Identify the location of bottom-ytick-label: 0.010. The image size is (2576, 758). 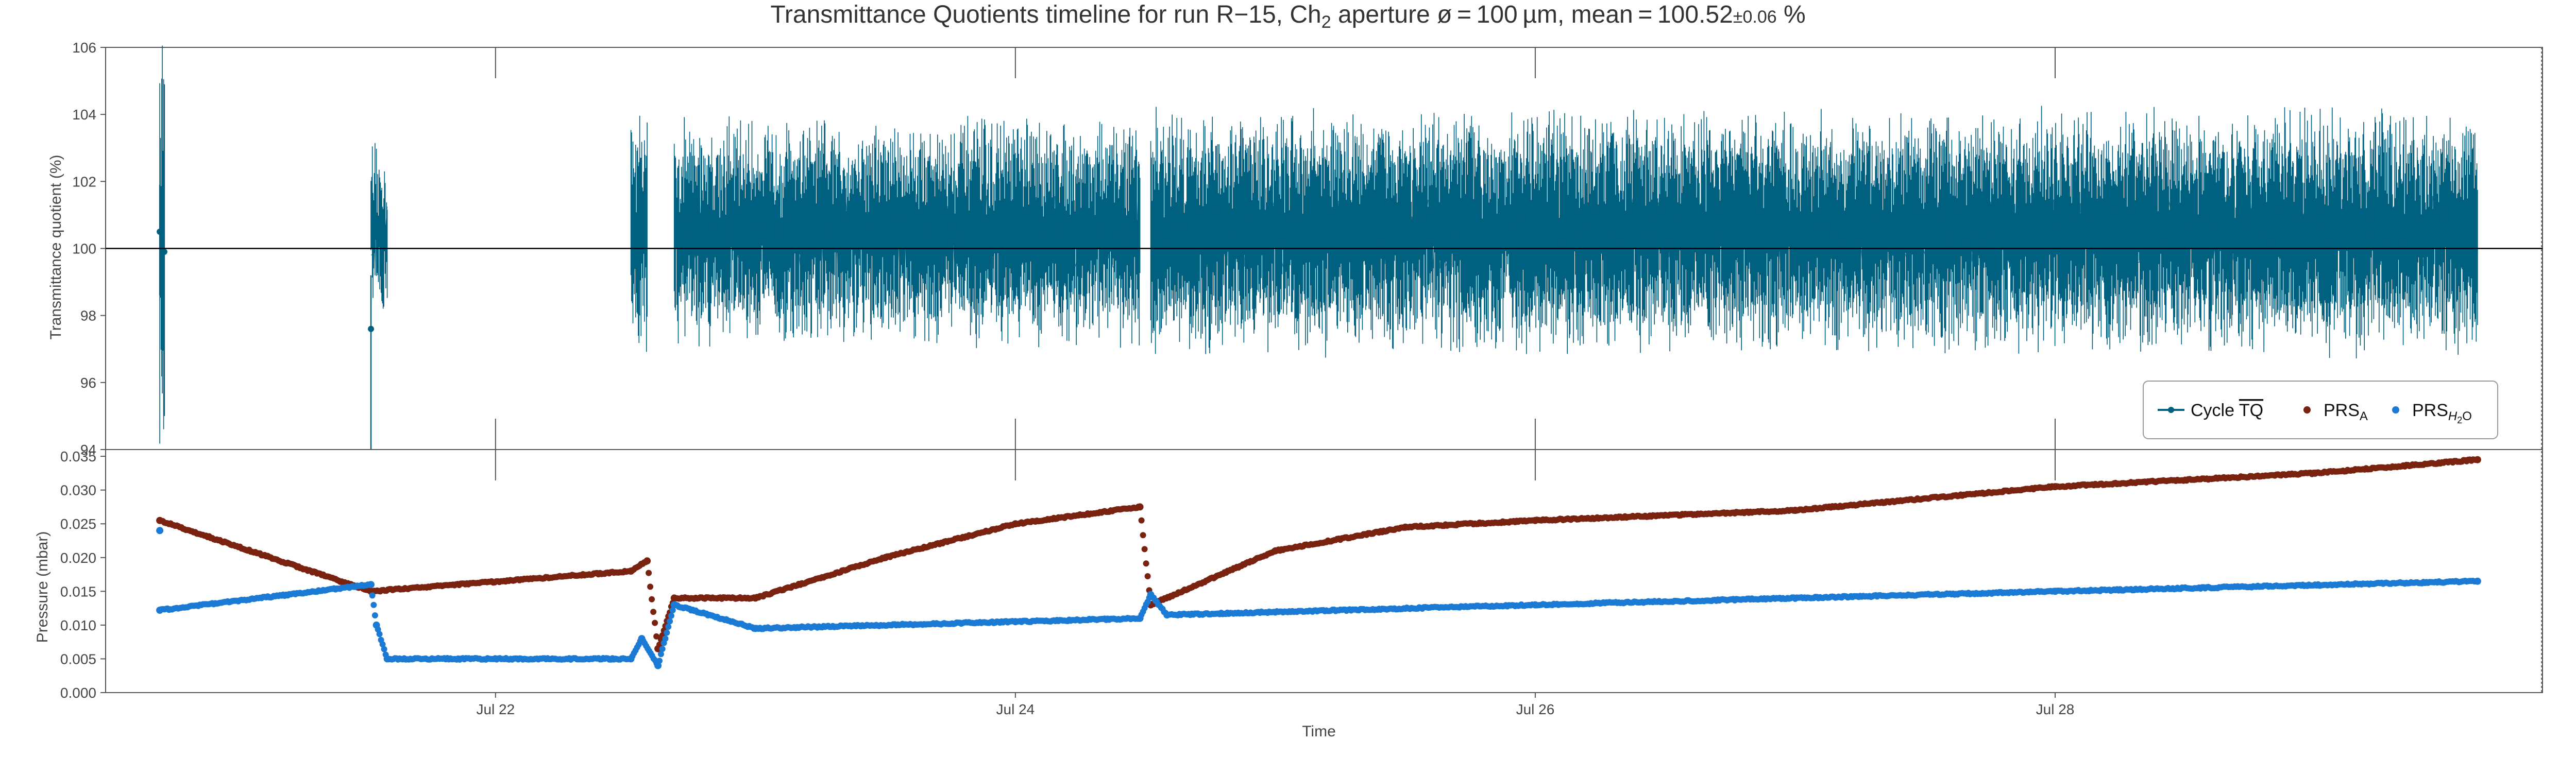
(78, 625).